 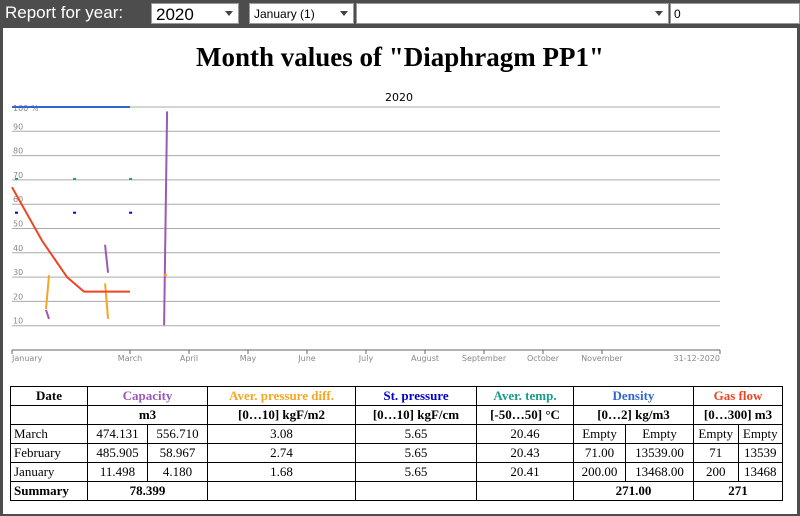 I want to click on x-tick-label: 31-12-2020, so click(x=697, y=358).